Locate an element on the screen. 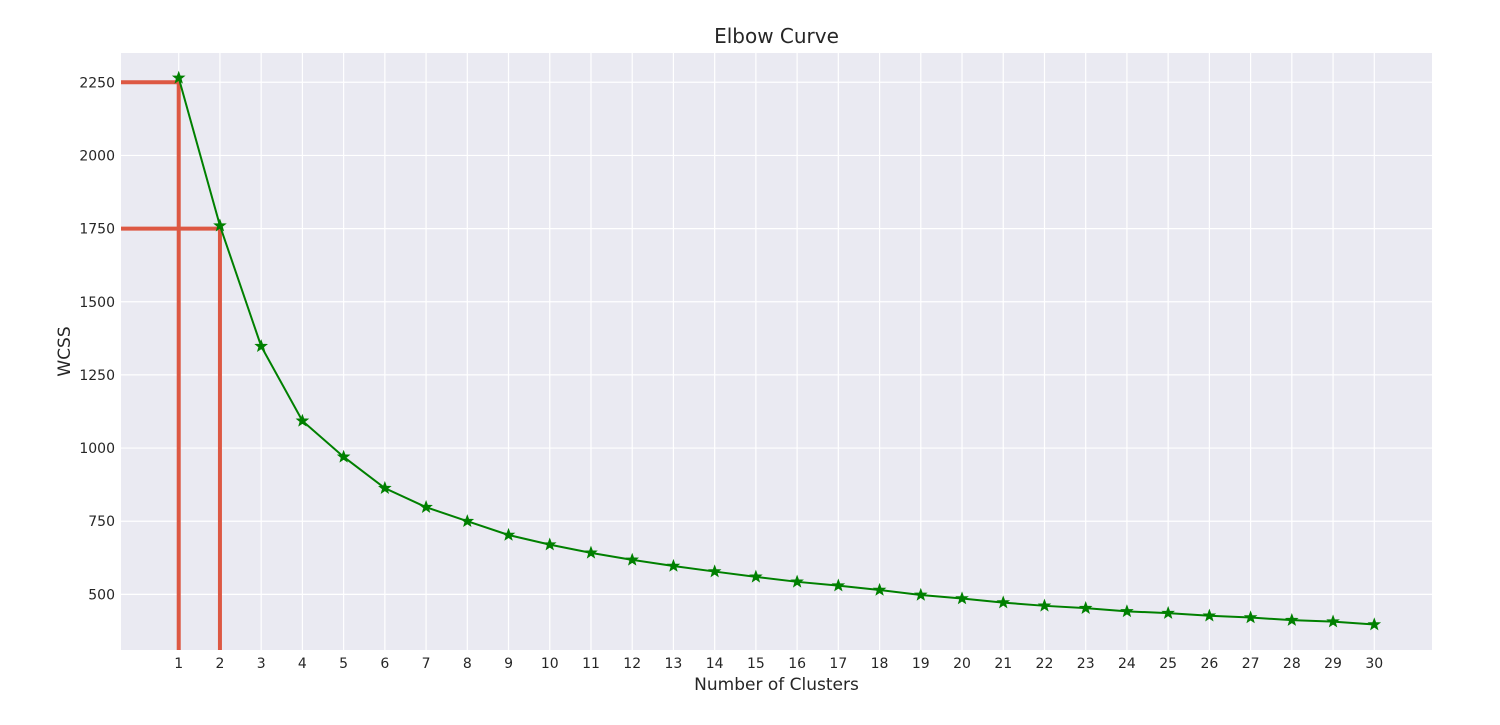 This screenshot has width=1500, height=725. x-tick-label: 2 is located at coordinates (219, 664).